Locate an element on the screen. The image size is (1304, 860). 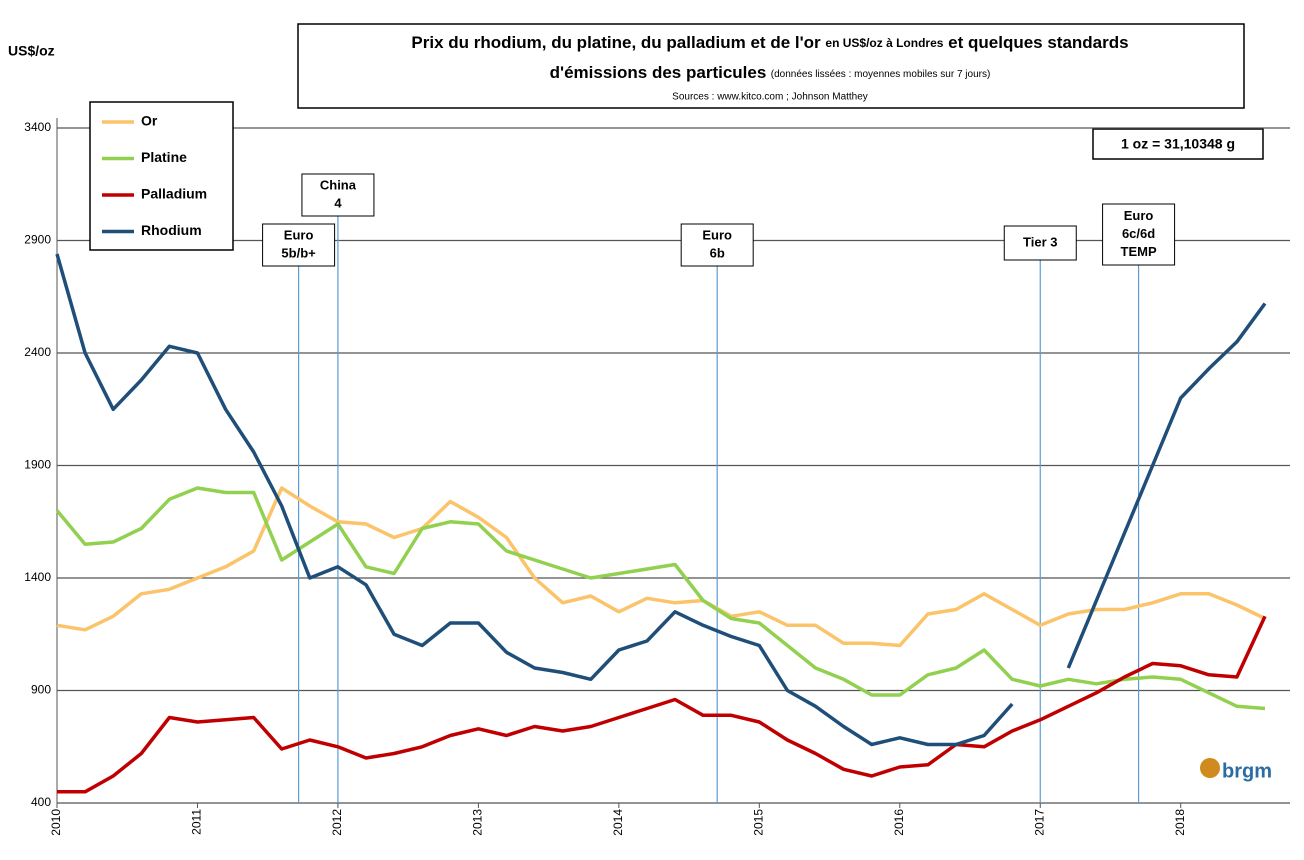
event-label: China is located at coordinates (338, 184).